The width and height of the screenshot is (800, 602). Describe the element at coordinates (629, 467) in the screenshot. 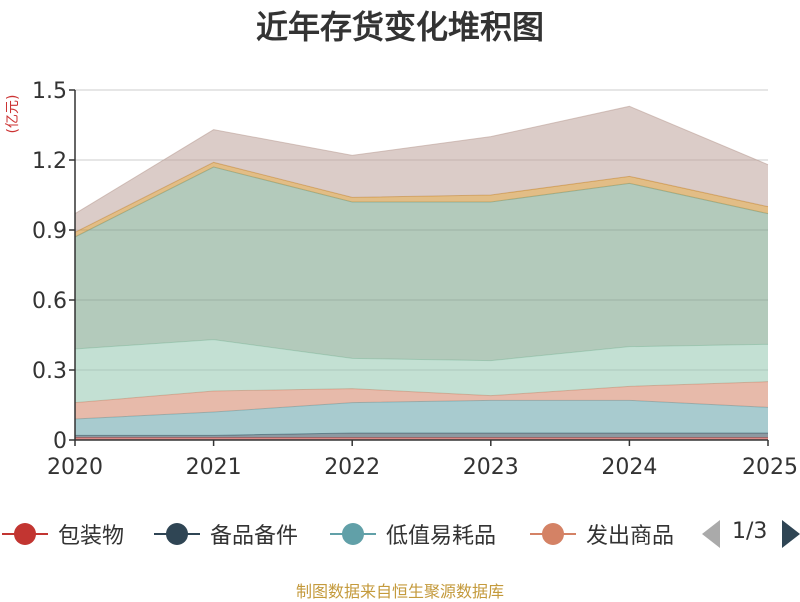

I see `x-tick-label-4: 2024` at that location.